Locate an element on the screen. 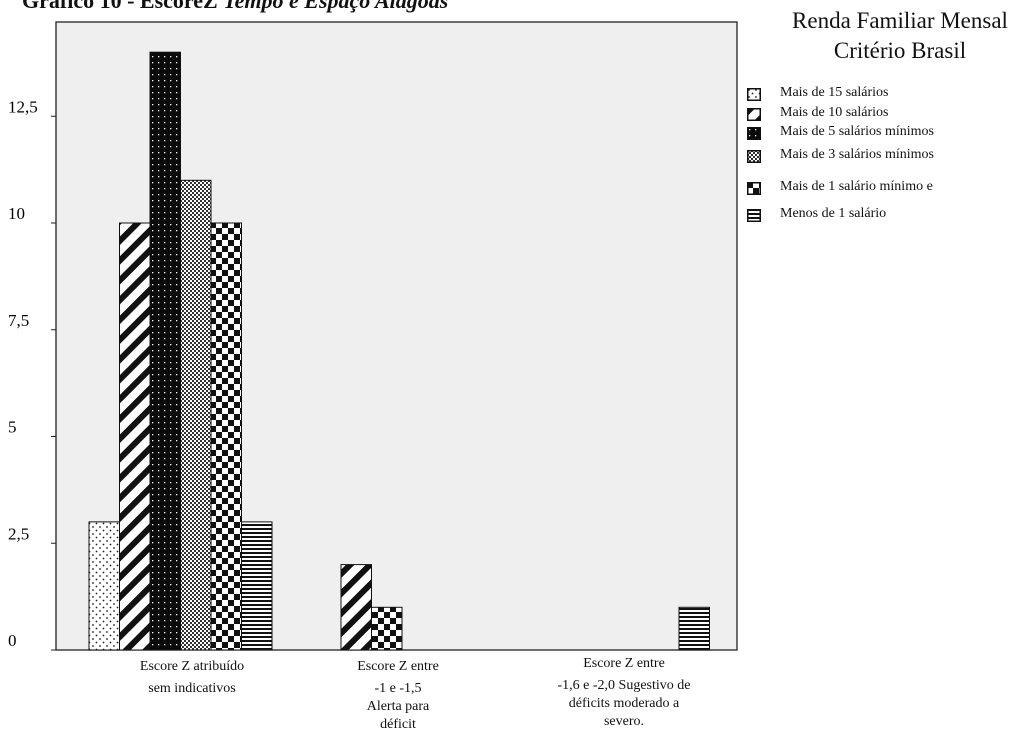 The image size is (1030, 749). y-axis: 0 2,5 5 7,5 10 12,5 is located at coordinates (32, 374).